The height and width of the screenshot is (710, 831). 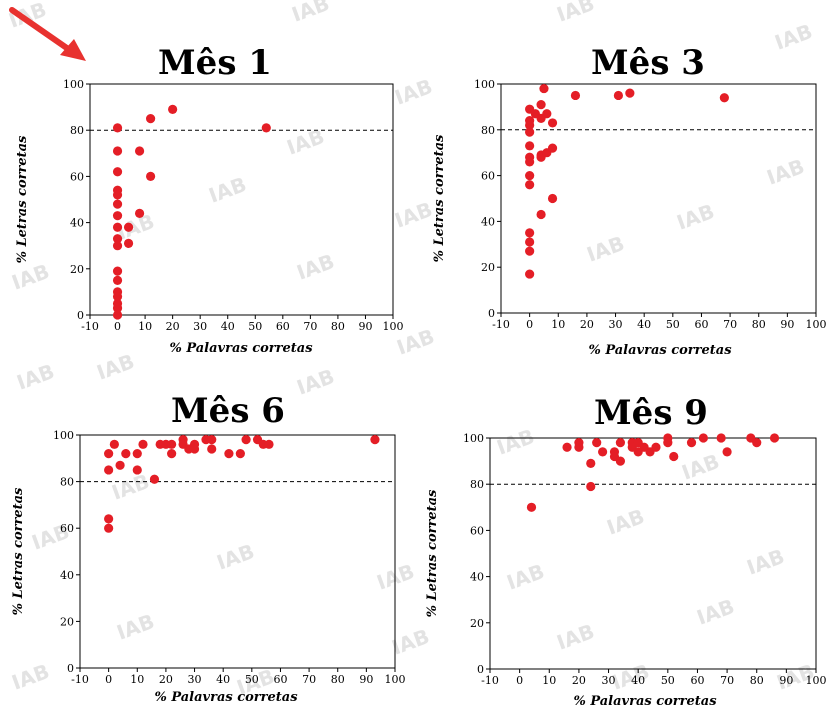 What do you see at coordinates (223, 679) in the screenshot?
I see `x-tick-label: 40` at bounding box center [223, 679].